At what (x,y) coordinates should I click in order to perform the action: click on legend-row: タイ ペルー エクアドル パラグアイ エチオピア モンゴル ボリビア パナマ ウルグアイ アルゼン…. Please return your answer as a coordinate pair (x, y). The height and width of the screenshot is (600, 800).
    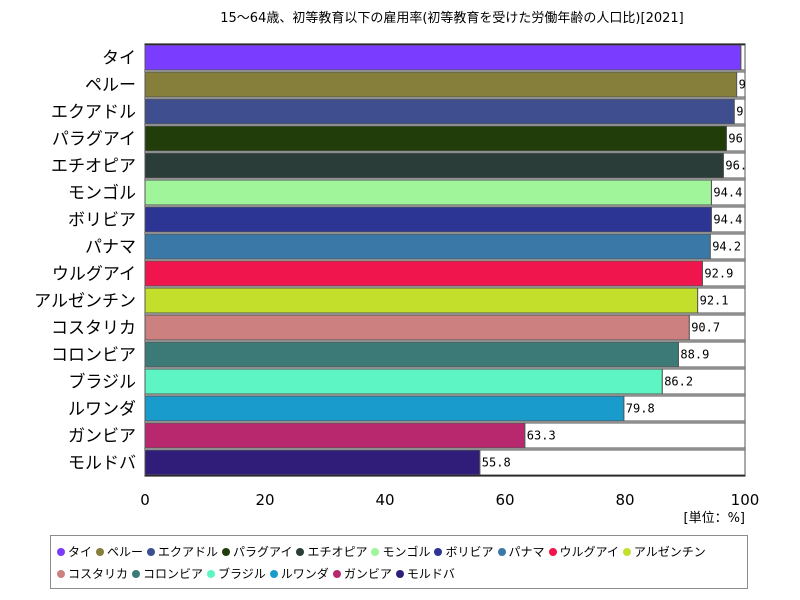
    Looking at the image, I should click on (402, 552).